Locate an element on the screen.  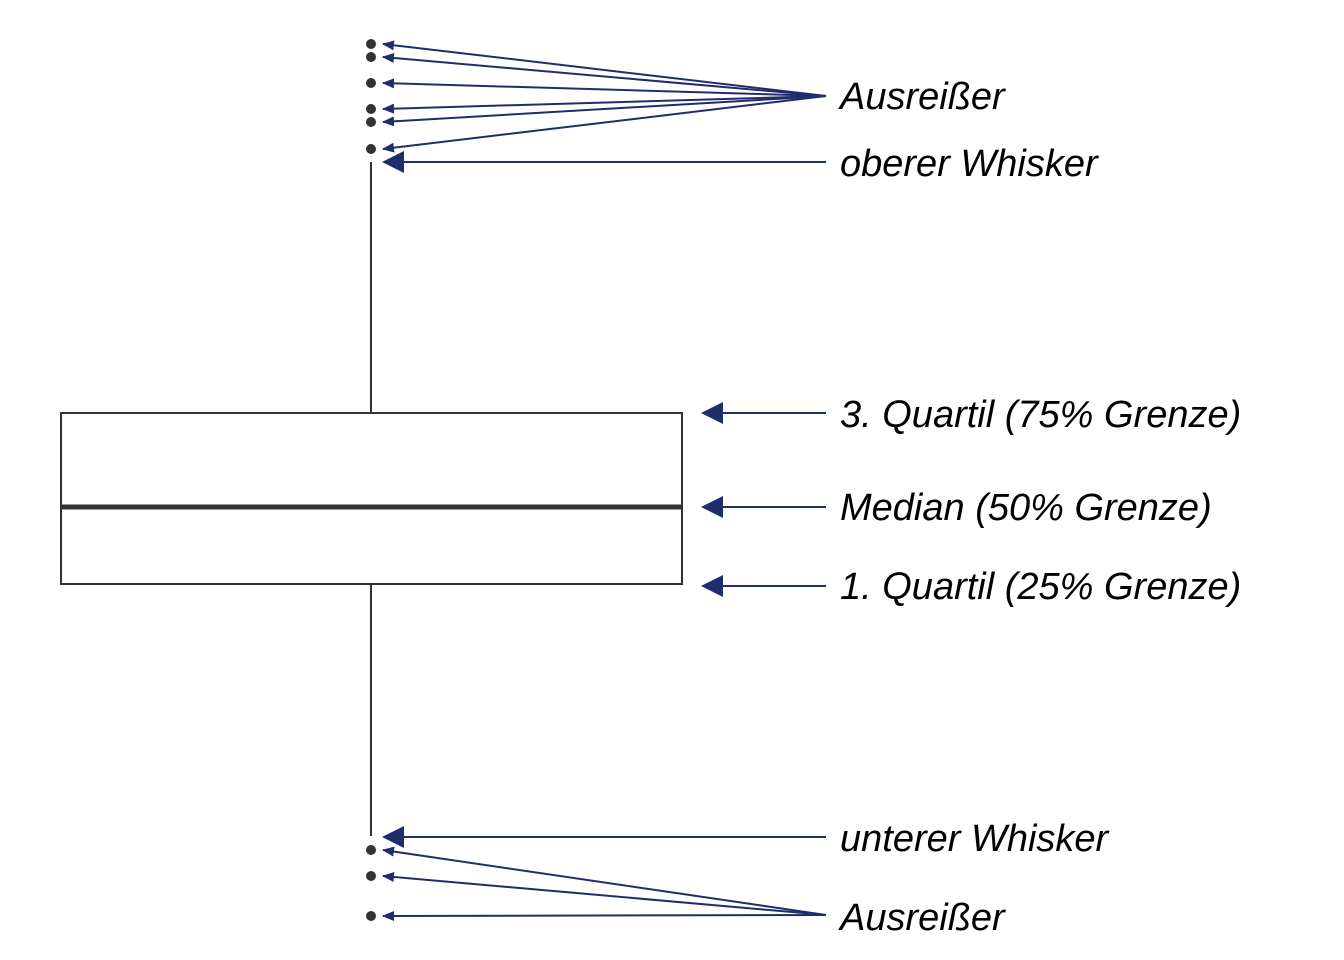
label-q1: 1. Quartil (25% Grenze) is located at coordinates (1041, 587).